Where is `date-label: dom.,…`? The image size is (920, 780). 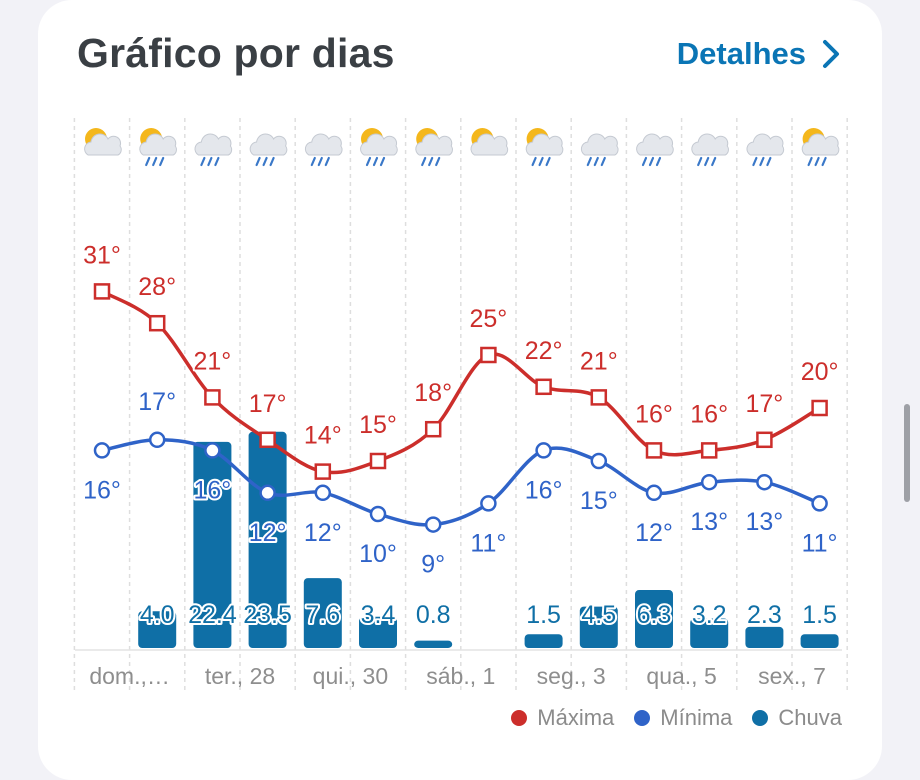
date-label: dom.,… is located at coordinates (129, 676).